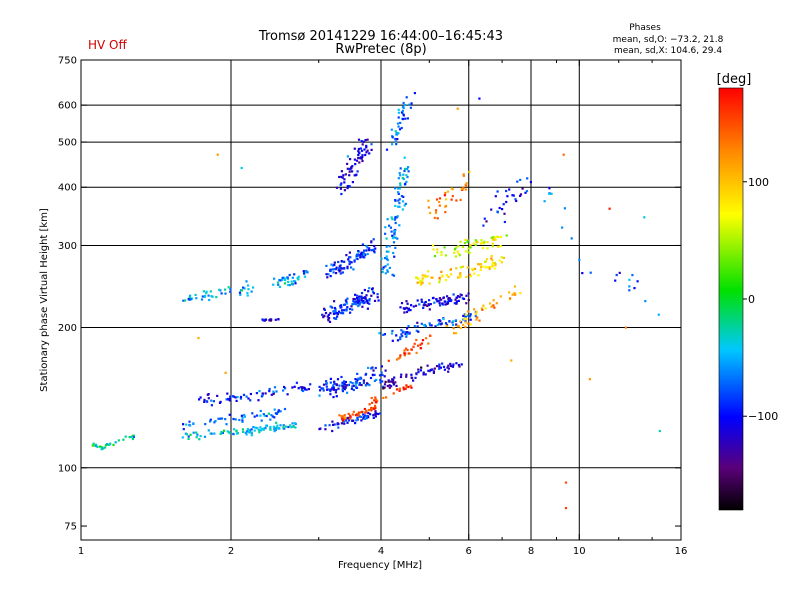  What do you see at coordinates (645, 28) in the screenshot?
I see `phases-title: Phases` at bounding box center [645, 28].